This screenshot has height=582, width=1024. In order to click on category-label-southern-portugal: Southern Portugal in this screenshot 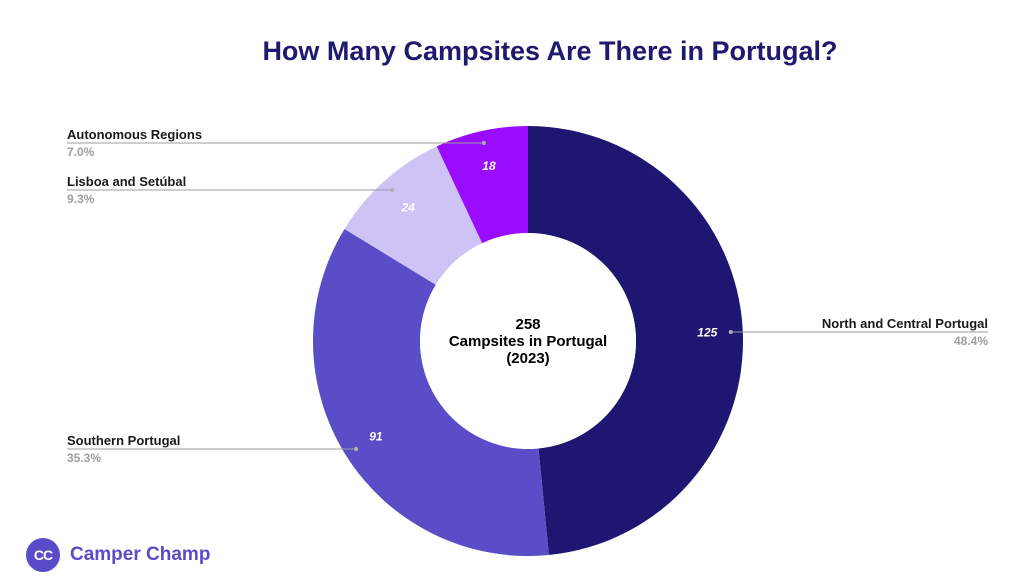, I will do `click(123, 440)`.